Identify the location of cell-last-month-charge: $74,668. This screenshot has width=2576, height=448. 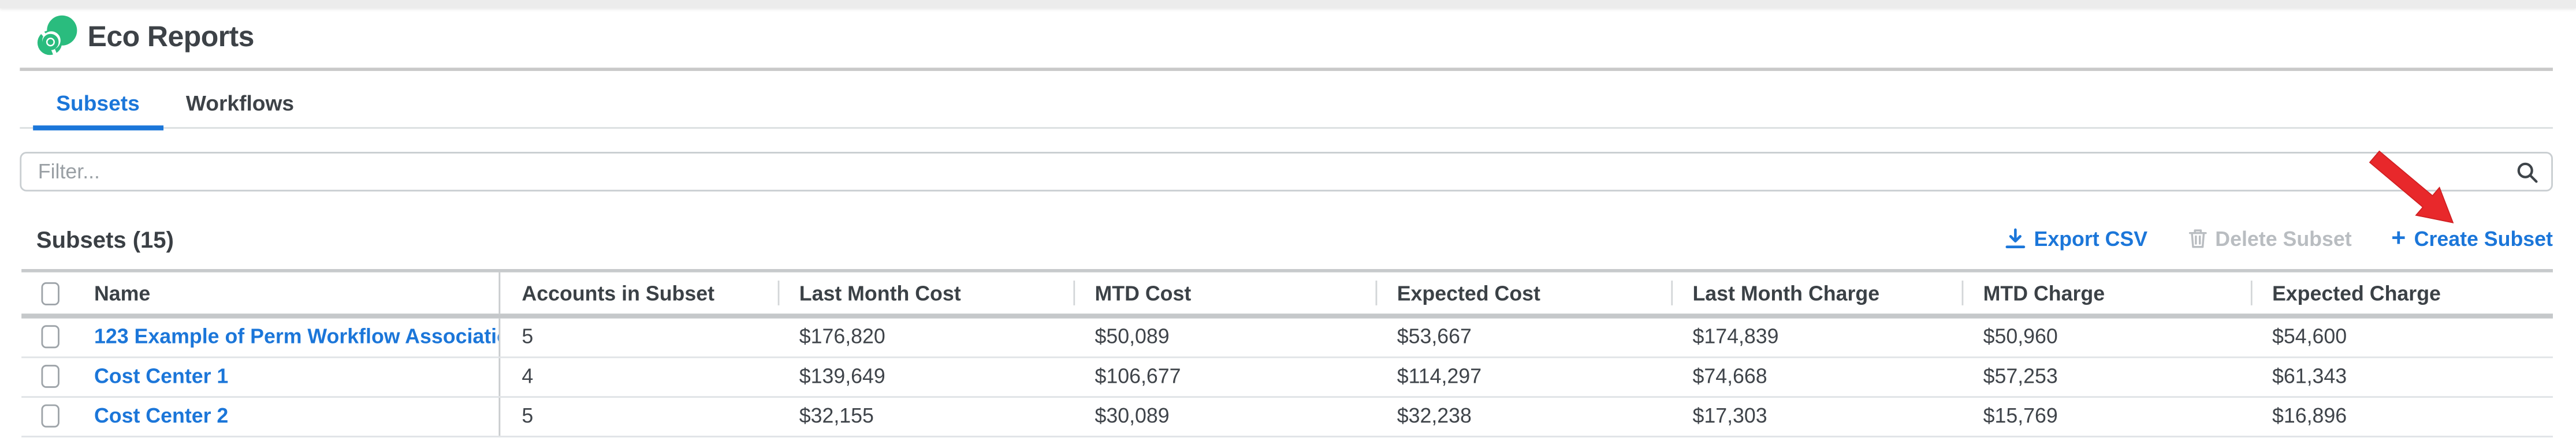
(1729, 377).